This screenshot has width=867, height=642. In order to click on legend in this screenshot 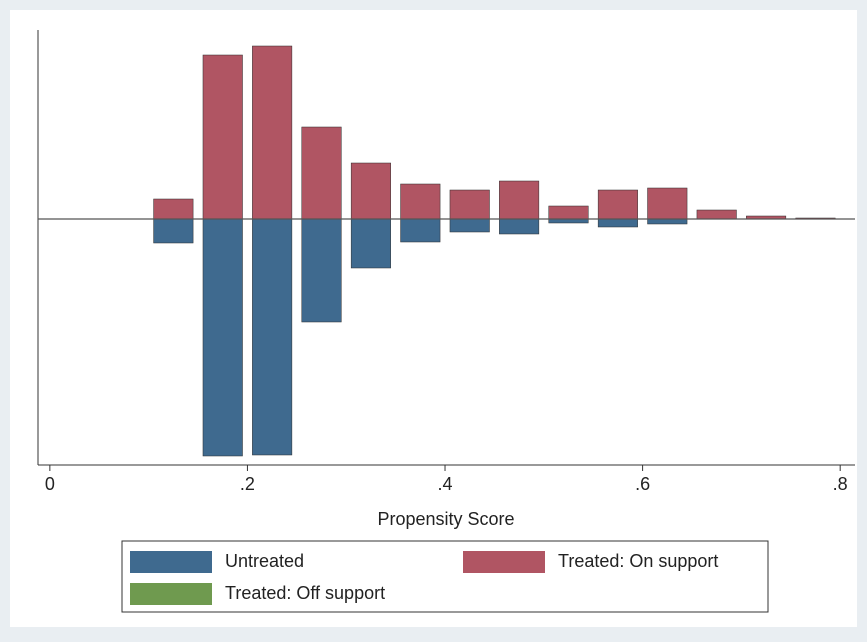, I will do `click(445, 576)`.